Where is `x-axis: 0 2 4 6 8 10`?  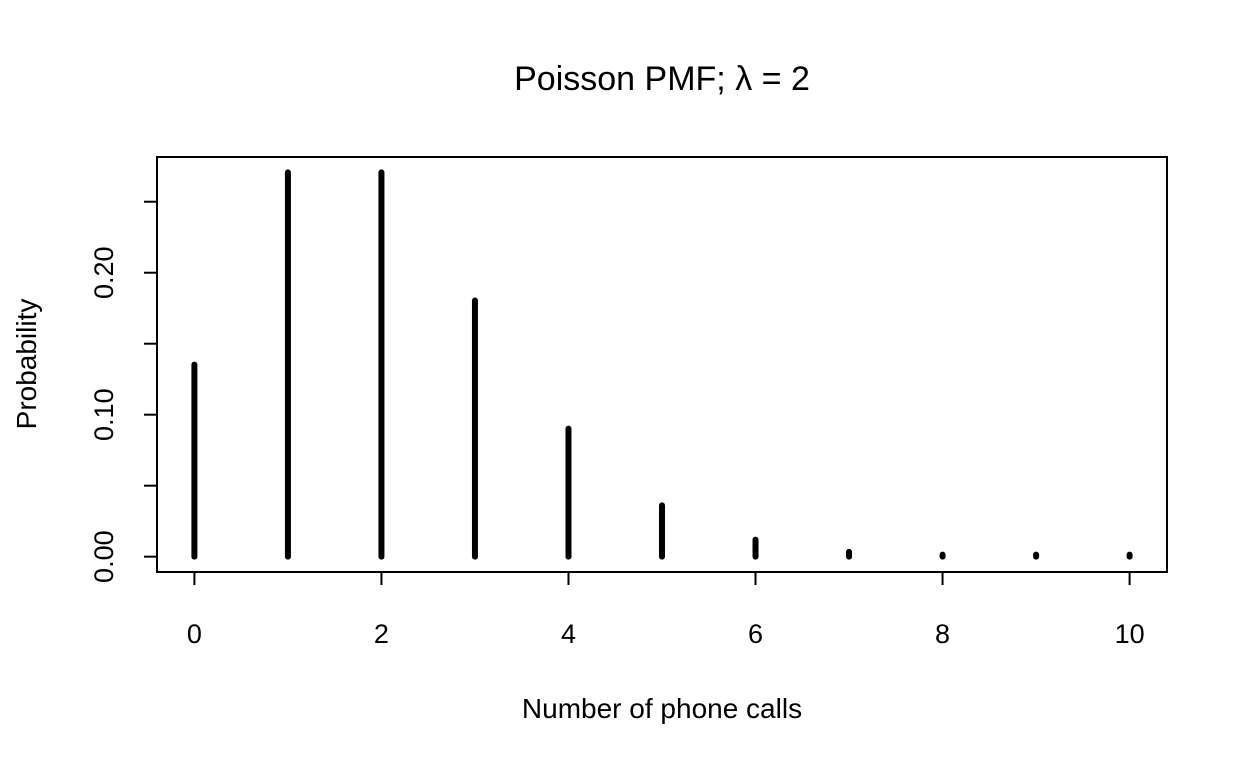 x-axis: 0 2 4 6 8 10 is located at coordinates (666, 610).